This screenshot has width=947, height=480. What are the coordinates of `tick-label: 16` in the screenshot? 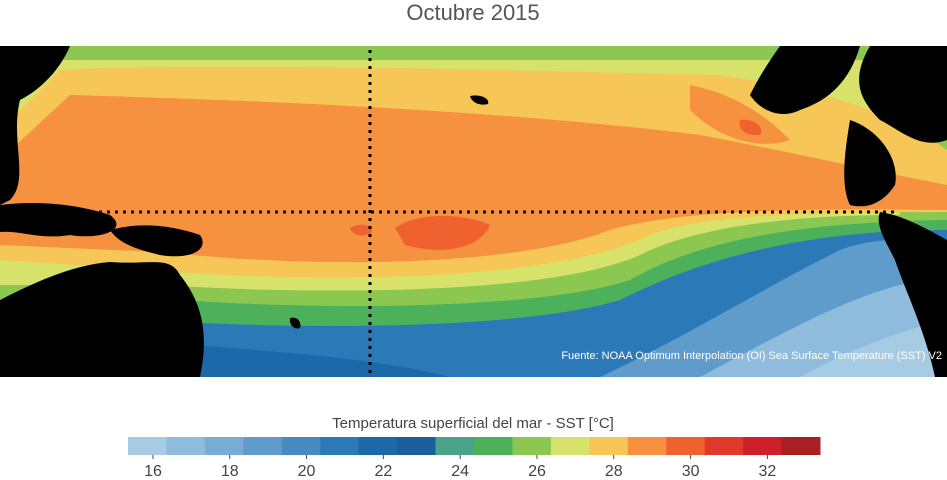 It's located at (153, 471).